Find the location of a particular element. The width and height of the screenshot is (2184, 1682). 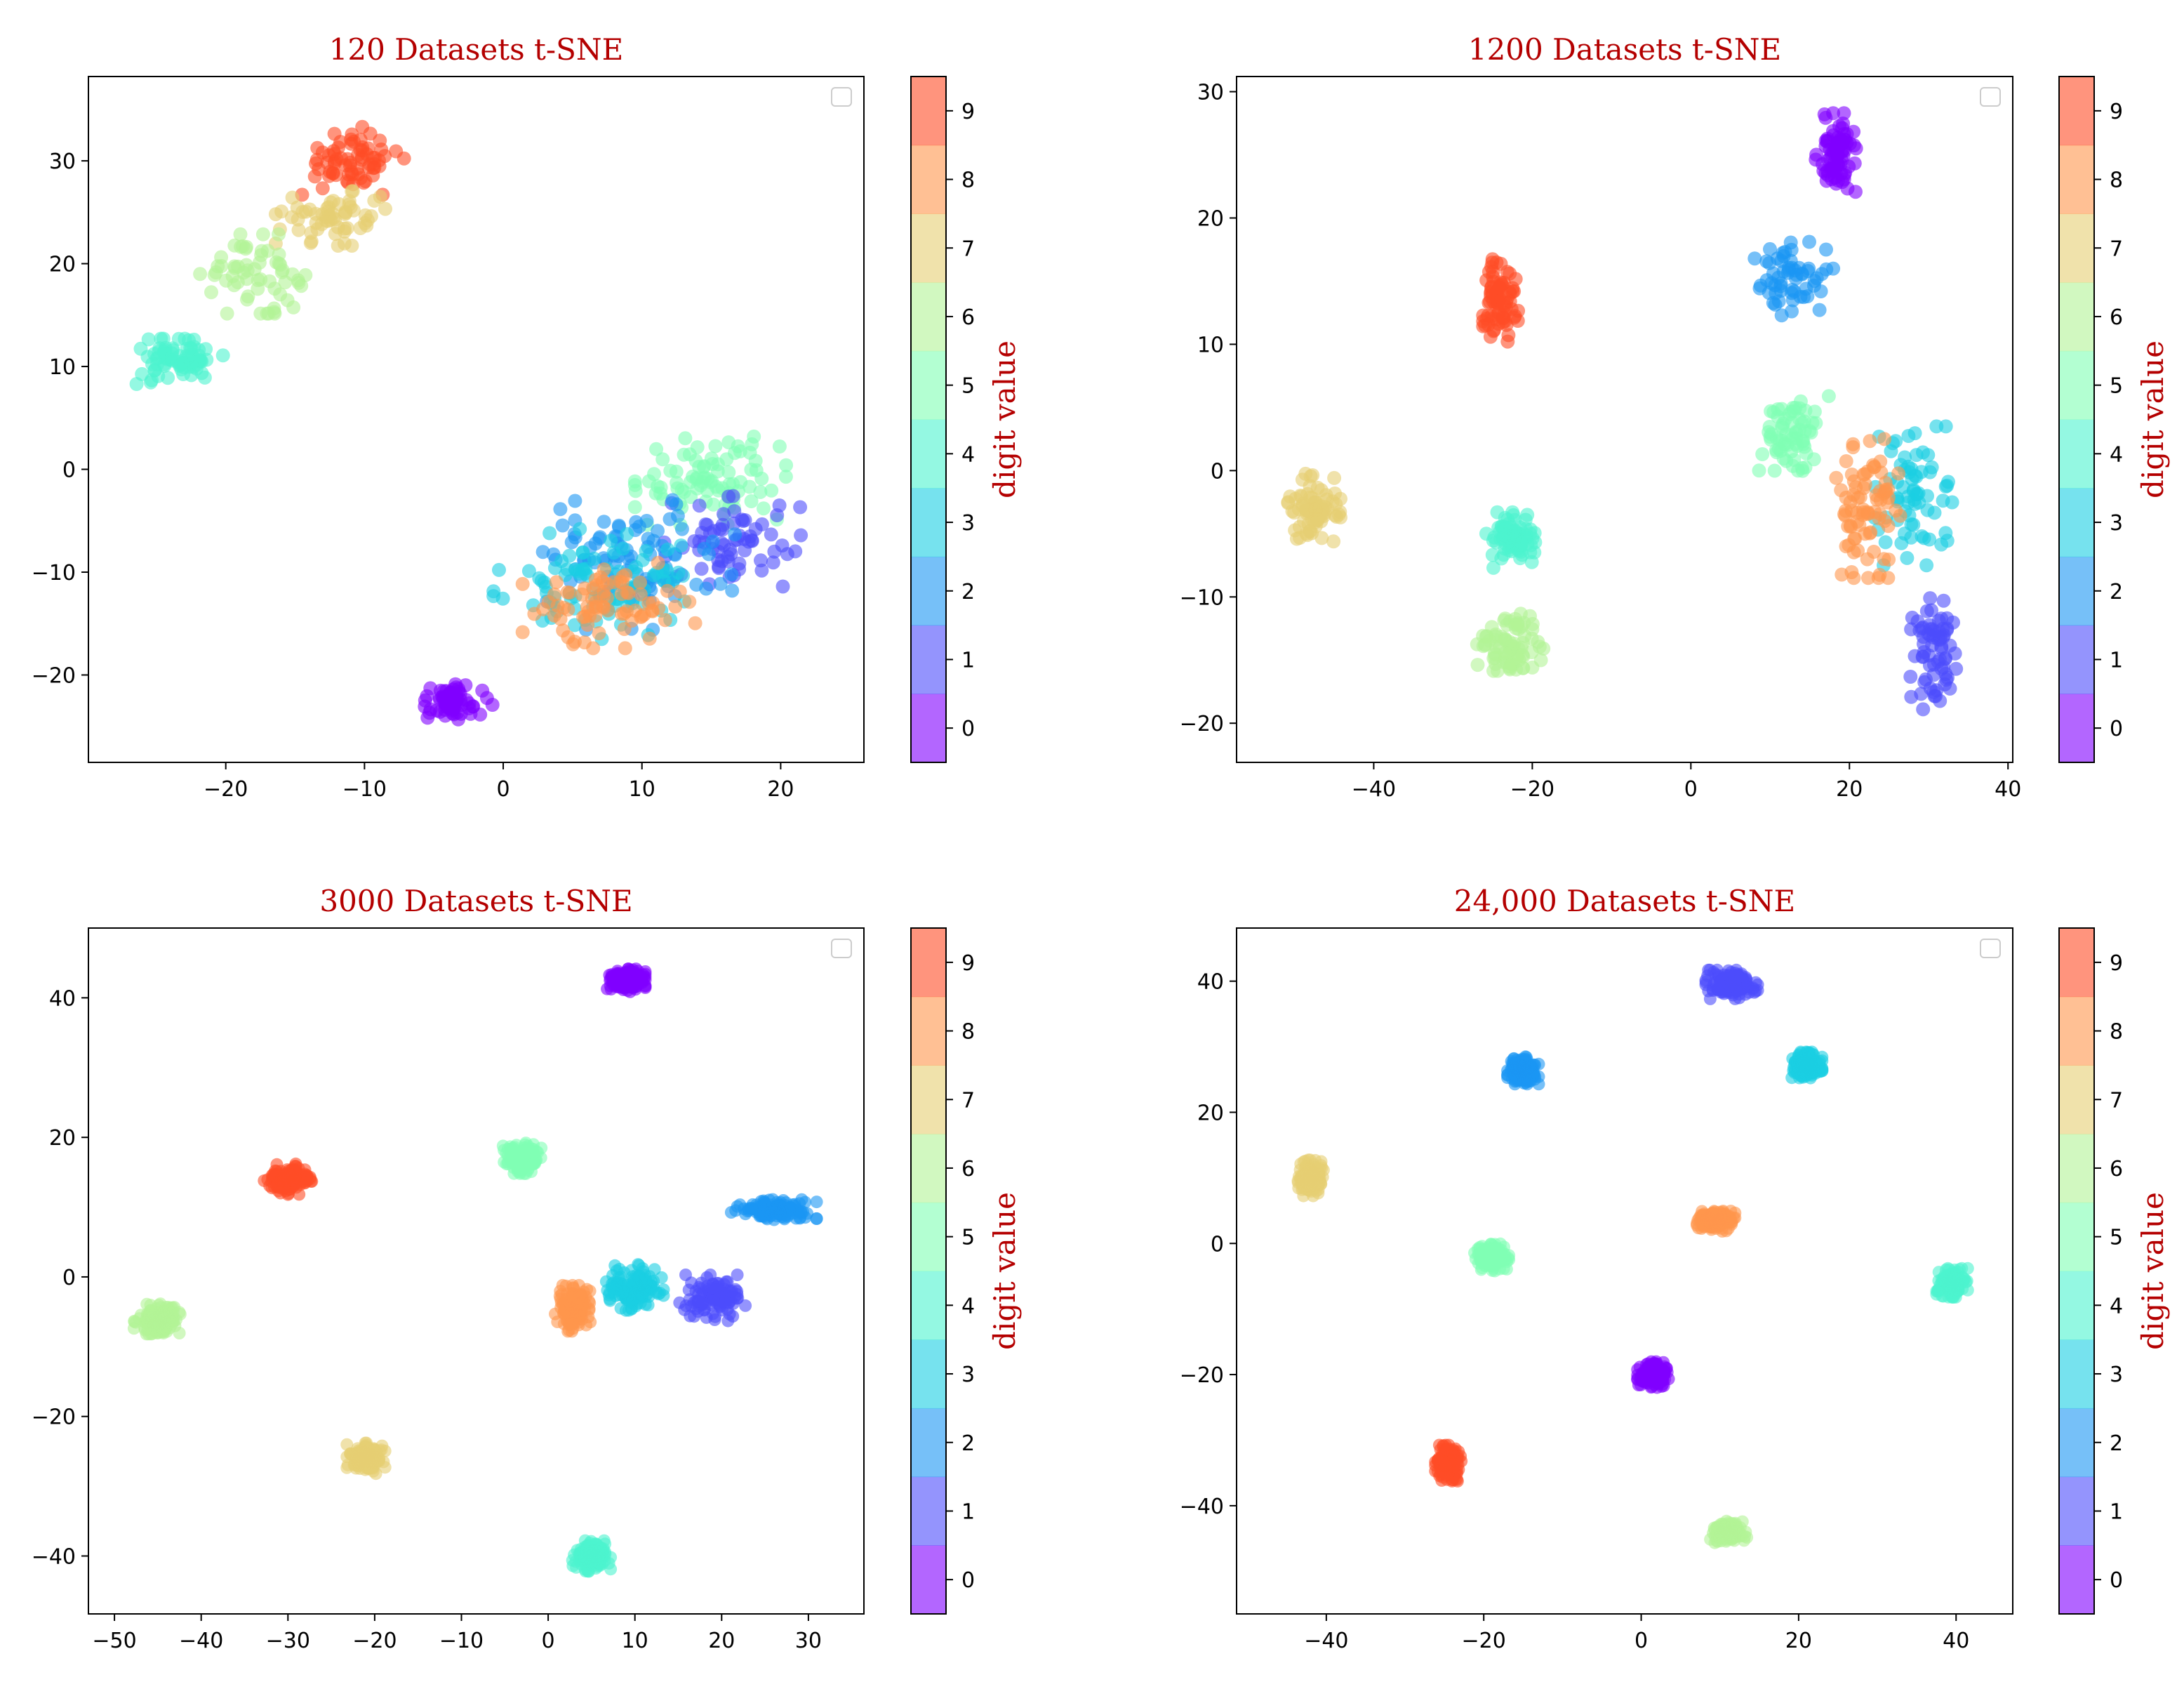

colorbar-tick-label: 1 is located at coordinates (2116, 660).